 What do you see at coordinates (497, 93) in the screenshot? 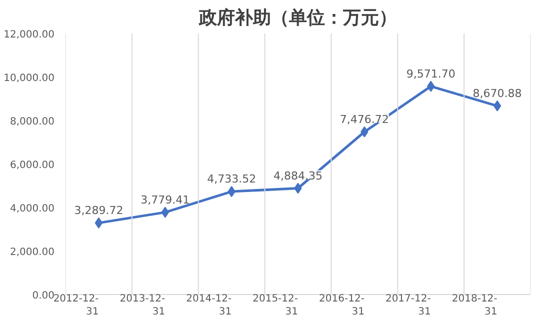
I see `data-label: 8,670.88` at bounding box center [497, 93].